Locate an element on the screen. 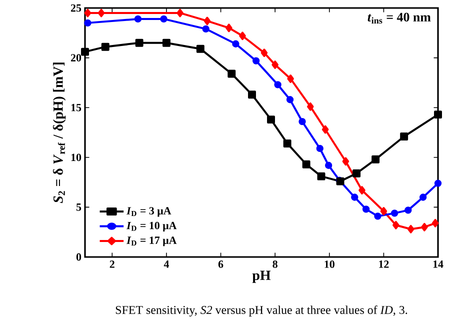 The width and height of the screenshot is (474, 325). annotation: t$_{ins}$ = 40 nm is located at coordinates (399, 18).